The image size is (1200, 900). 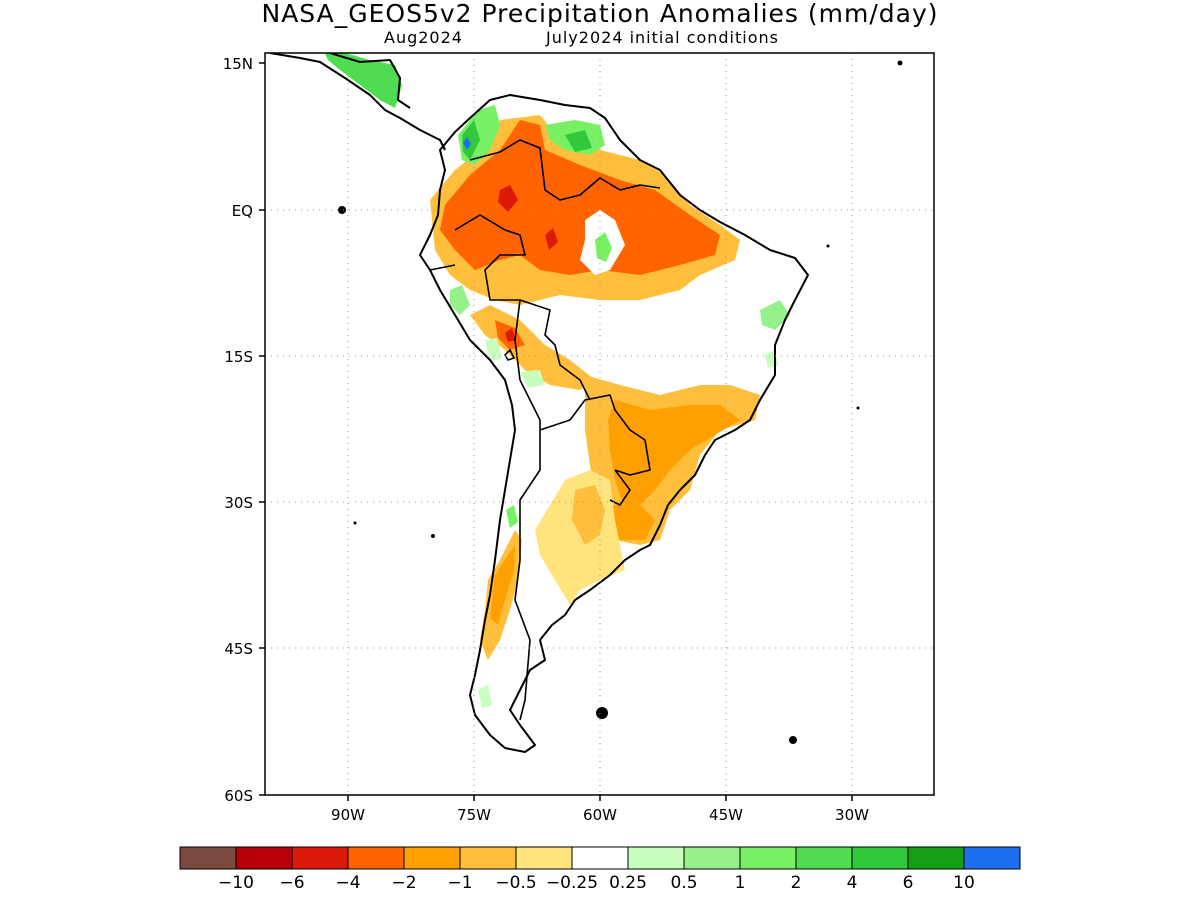 What do you see at coordinates (964, 883) in the screenshot?
I see `colorbar-label: 10` at bounding box center [964, 883].